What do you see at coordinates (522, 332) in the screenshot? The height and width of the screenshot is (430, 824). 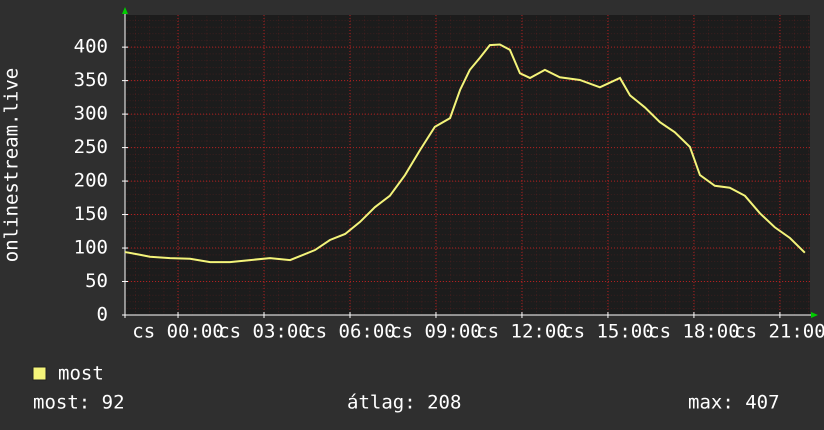 I see `x-tick-label: cs 12:00` at bounding box center [522, 332].